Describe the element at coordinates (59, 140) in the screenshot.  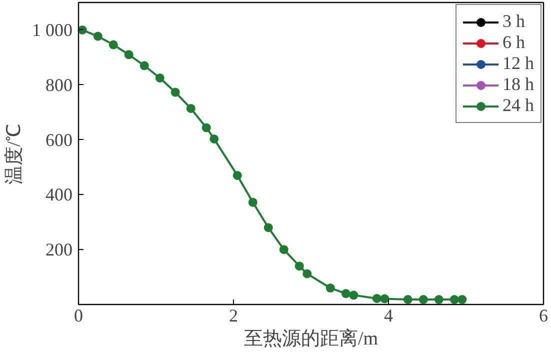
I see `y-tick-label: 600` at that location.